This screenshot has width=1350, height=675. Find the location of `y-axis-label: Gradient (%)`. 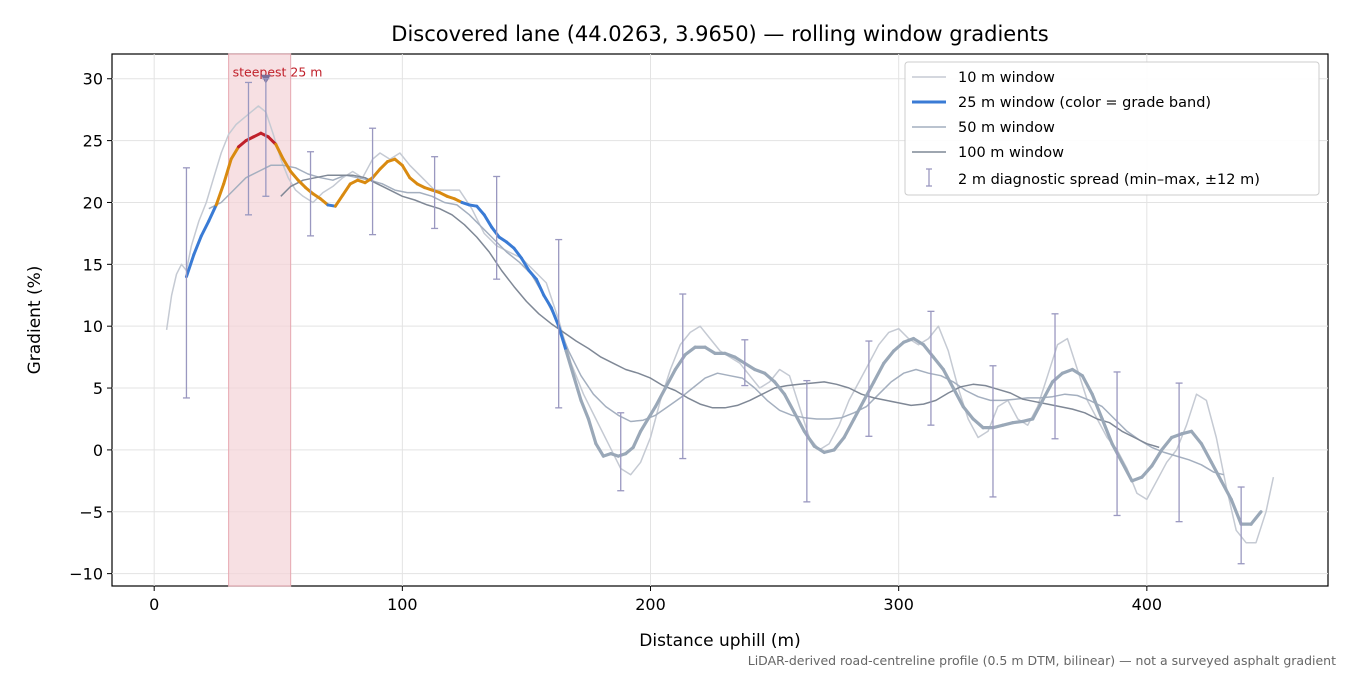

y-axis-label: Gradient (%) is located at coordinates (35, 320).